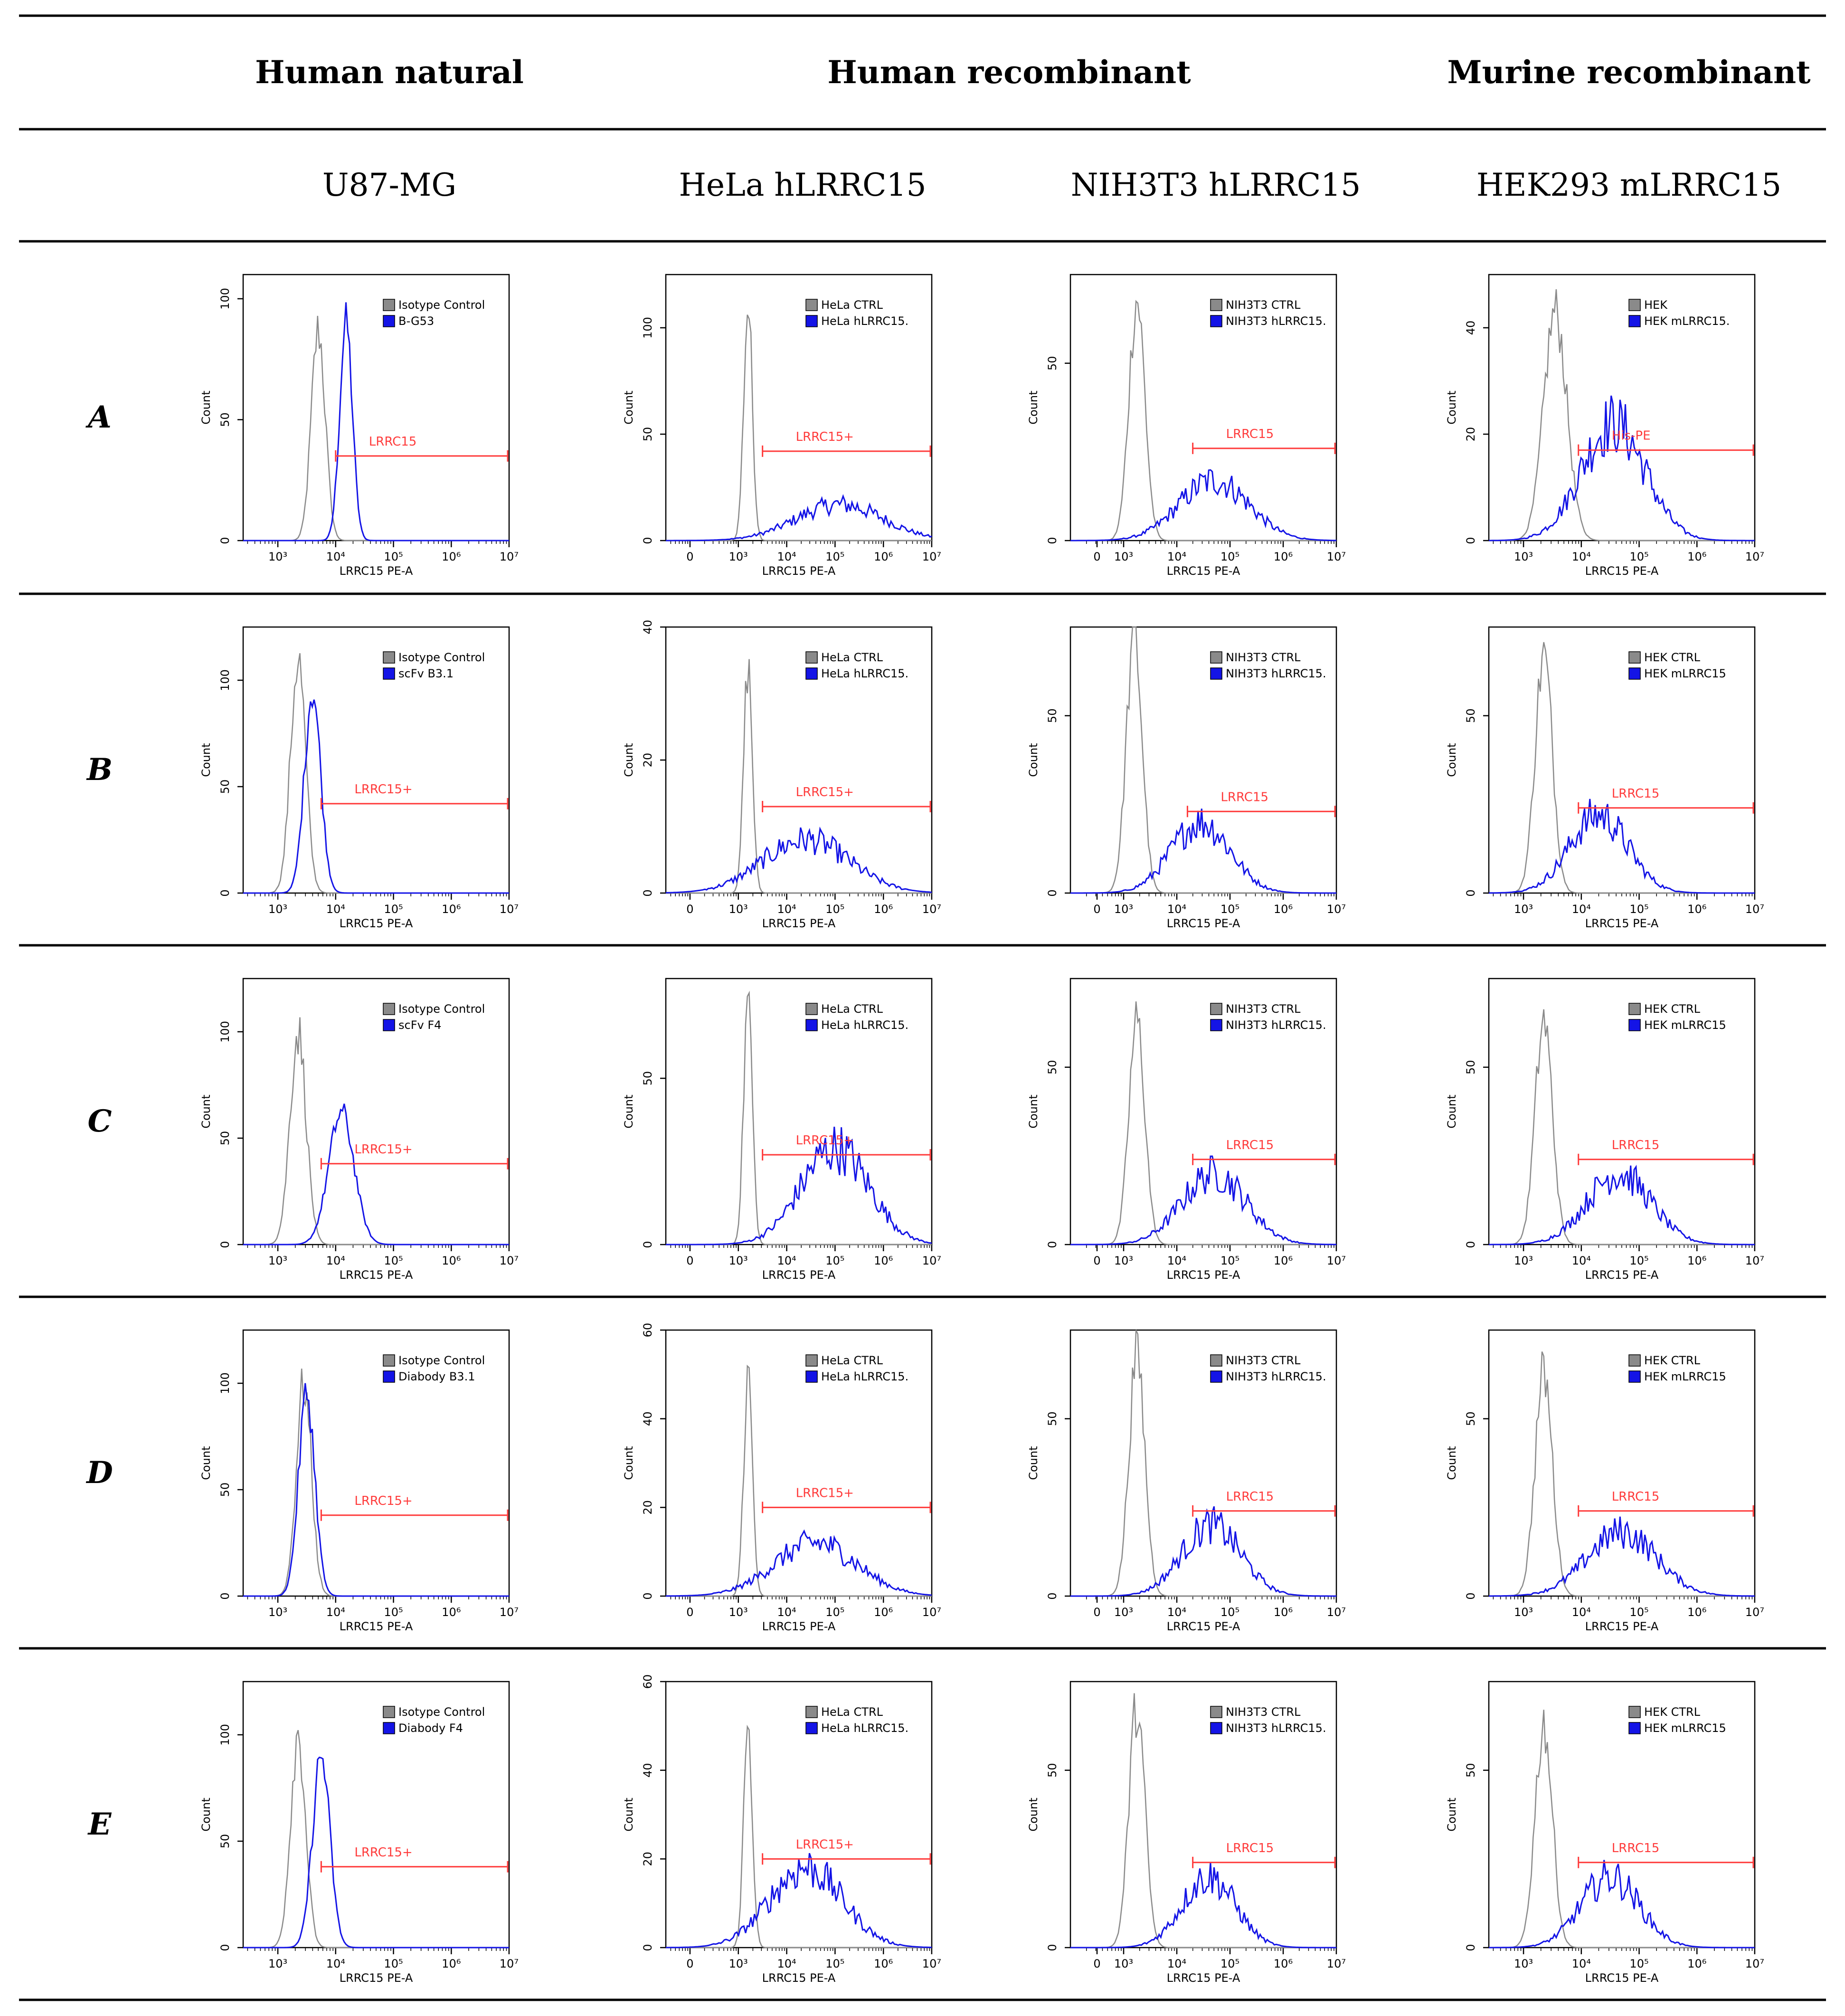 The image size is (1845, 2016). Describe the element at coordinates (1096, 909) in the screenshot. I see `x-tick-label: 0` at that location.